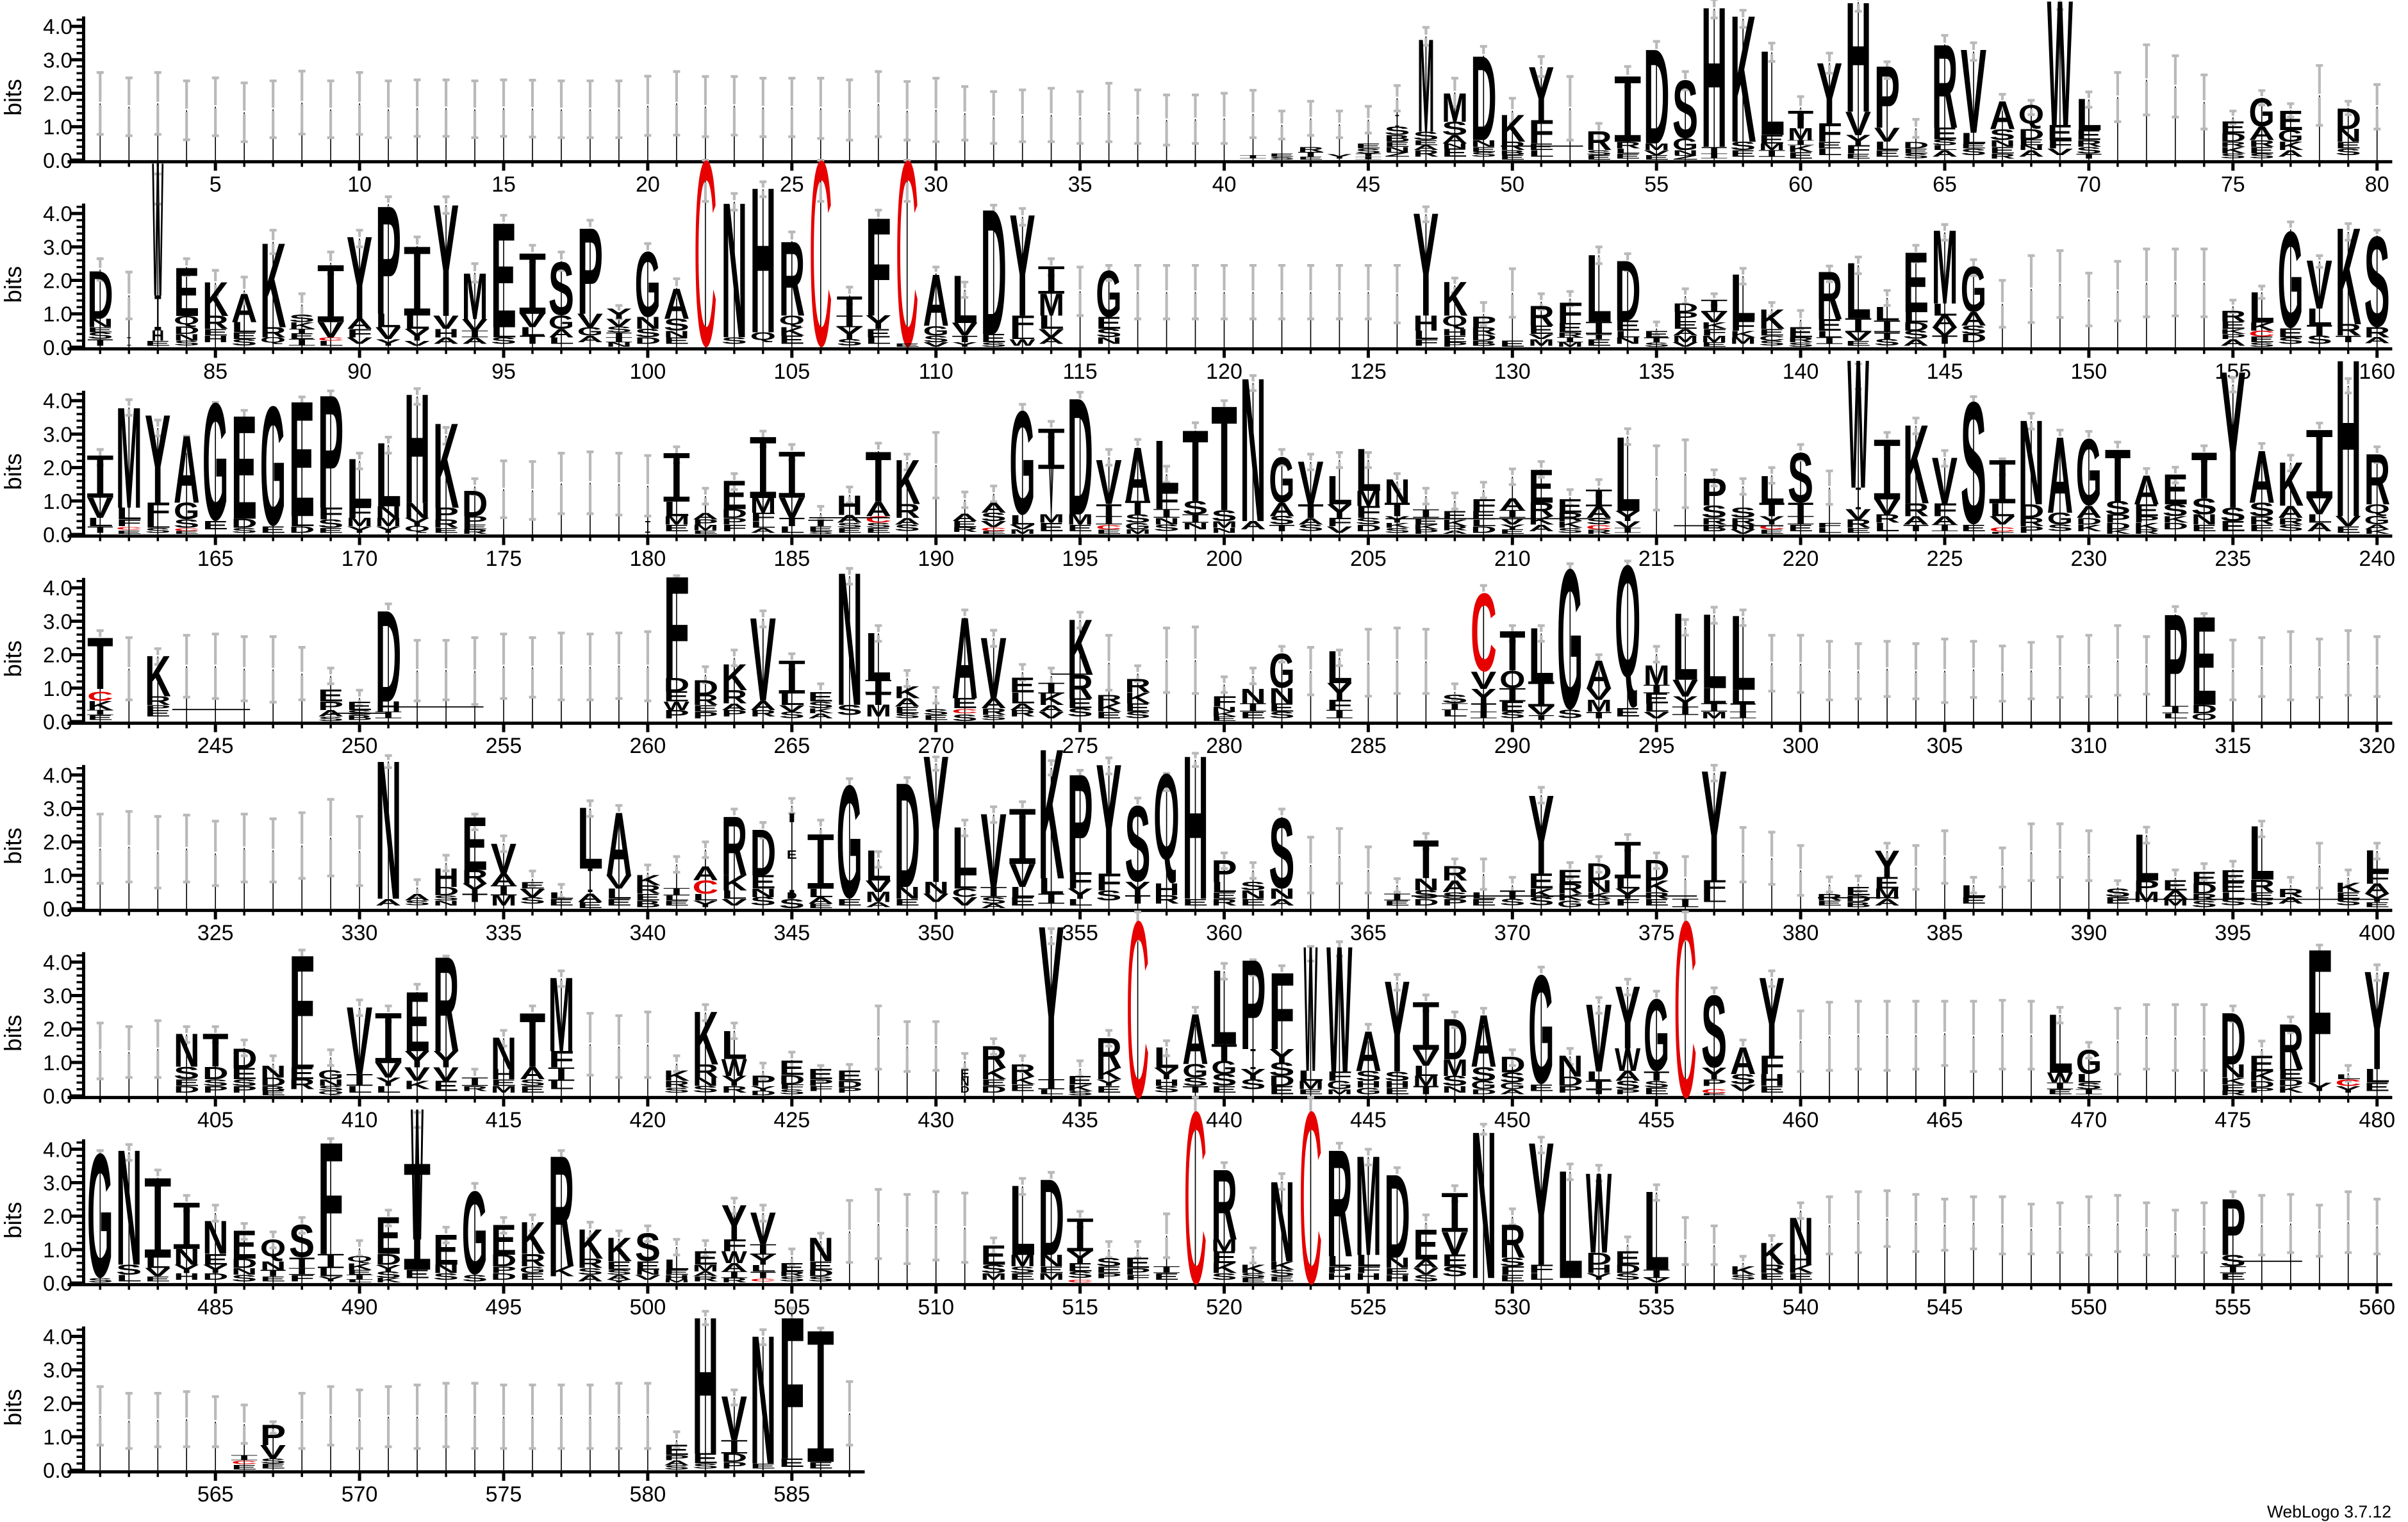 The height and width of the screenshot is (1522, 2408). I want to click on svg-text: 435, so click(1080, 1120).